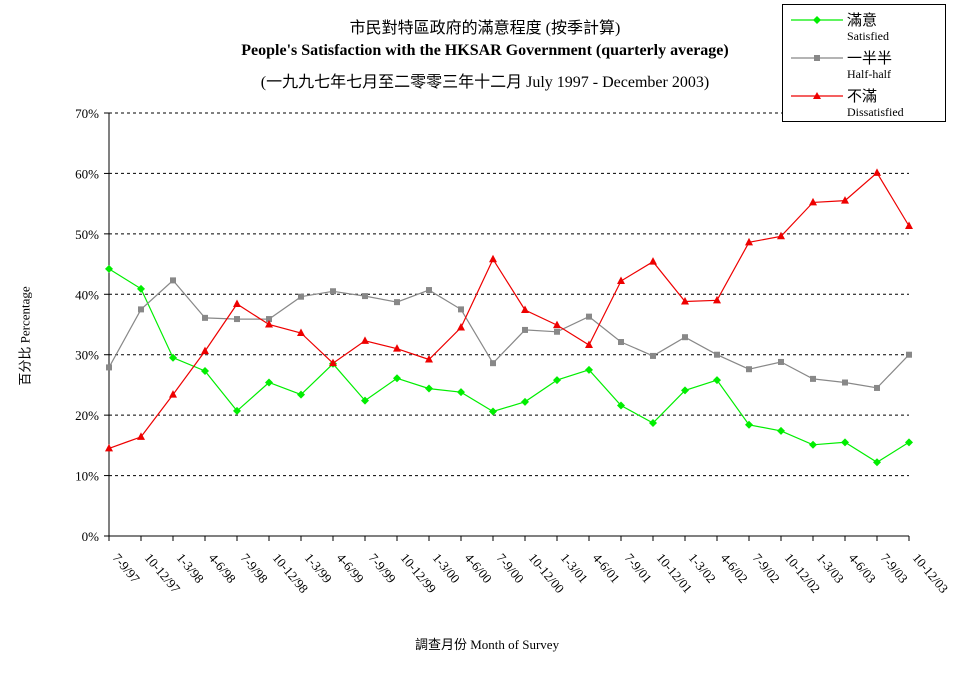 This screenshot has height=681, width=977. I want to click on y-tick-label: 60%, so click(87, 173).